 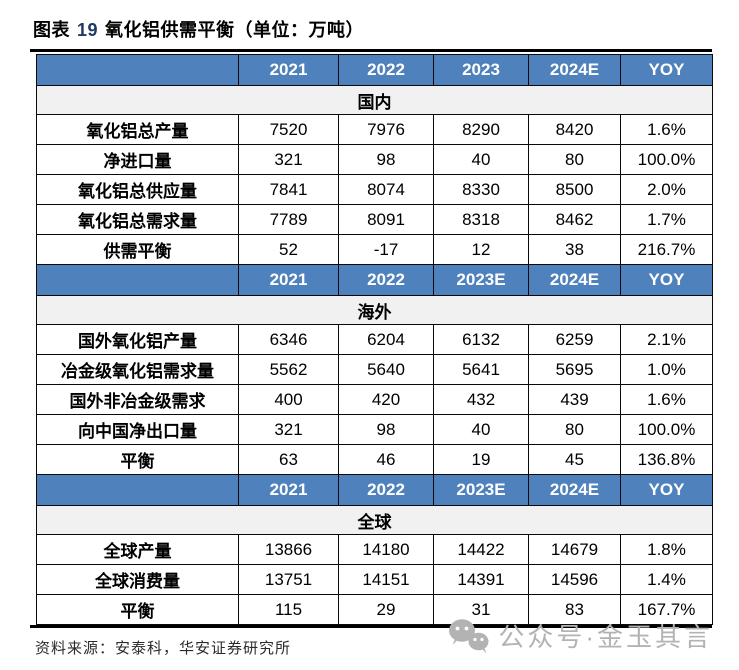 I want to click on table-row: 全球消费量 13751 14151 14391 14596 1.4%, so click(x=374, y=579).